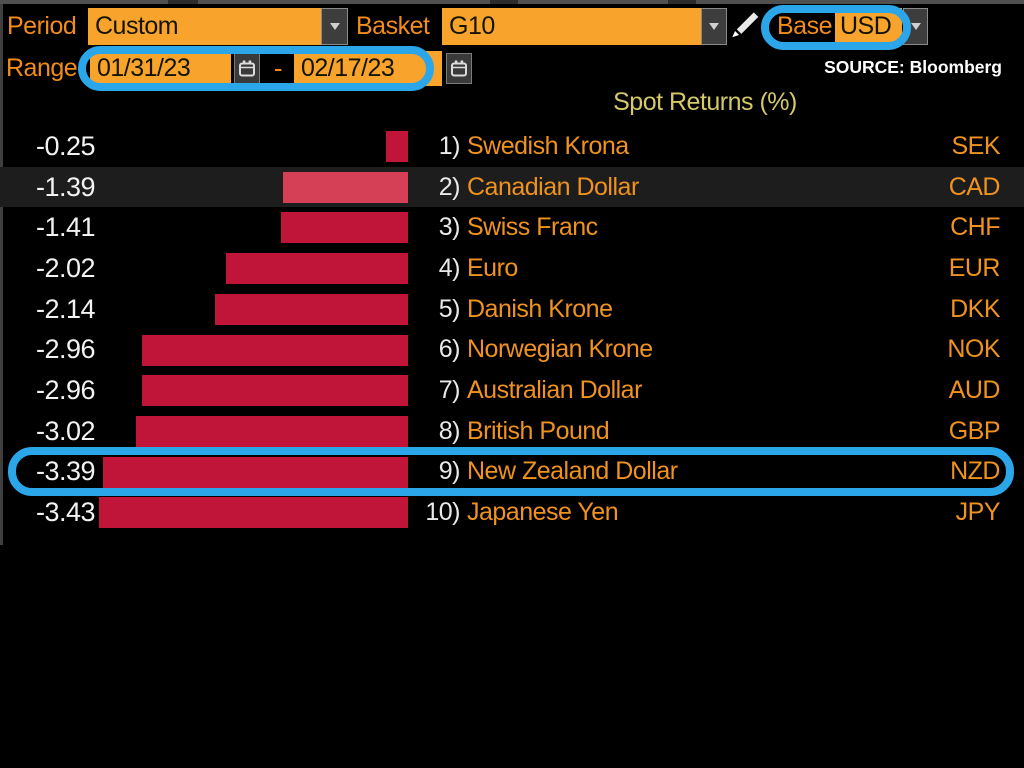 This screenshot has height=768, width=1024. I want to click on row-rank: 2), so click(449, 186).